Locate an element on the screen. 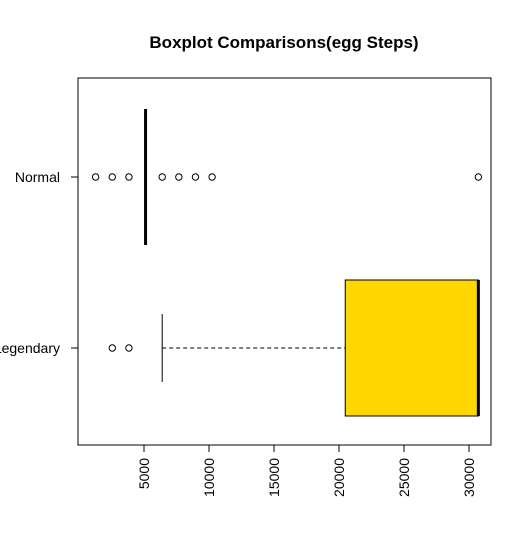 This screenshot has width=532, height=545. x-tick-label: 10000 is located at coordinates (209, 477).